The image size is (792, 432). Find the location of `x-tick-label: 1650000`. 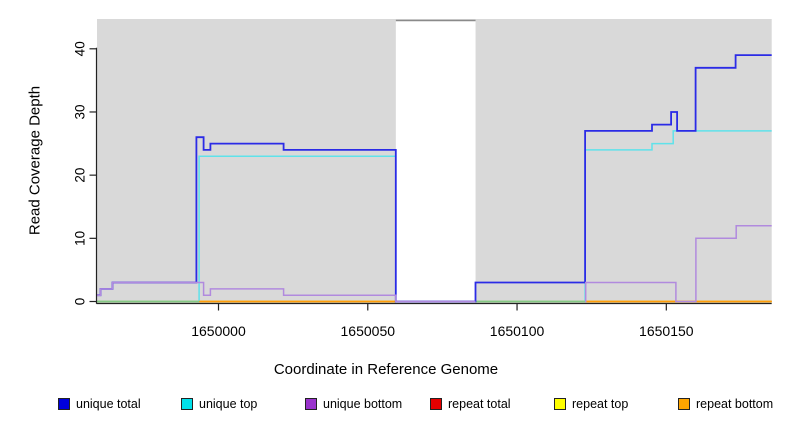

x-tick-label: 1650000 is located at coordinates (218, 331).